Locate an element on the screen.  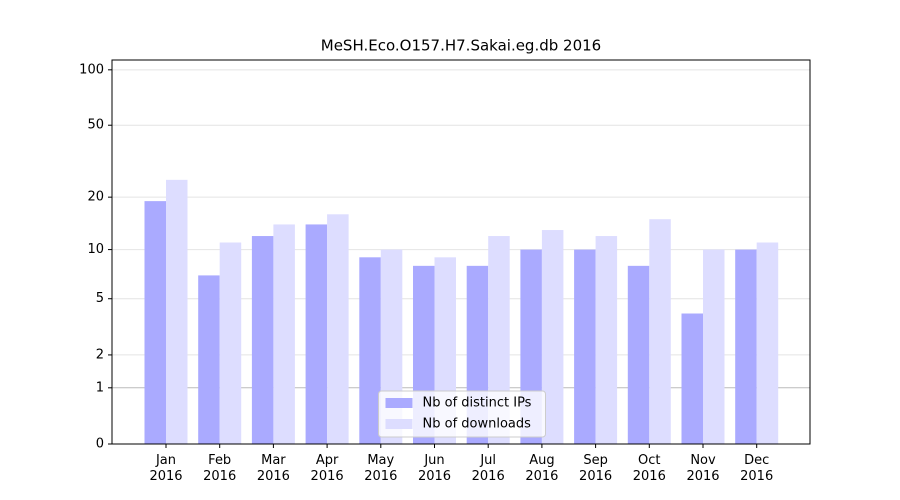
y-tick-label: 0 is located at coordinates (100, 444).